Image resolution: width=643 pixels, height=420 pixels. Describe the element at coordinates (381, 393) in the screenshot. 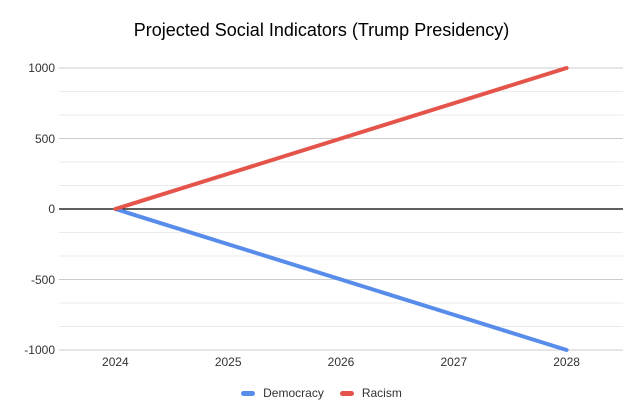

I see `legend-label: Racism` at that location.